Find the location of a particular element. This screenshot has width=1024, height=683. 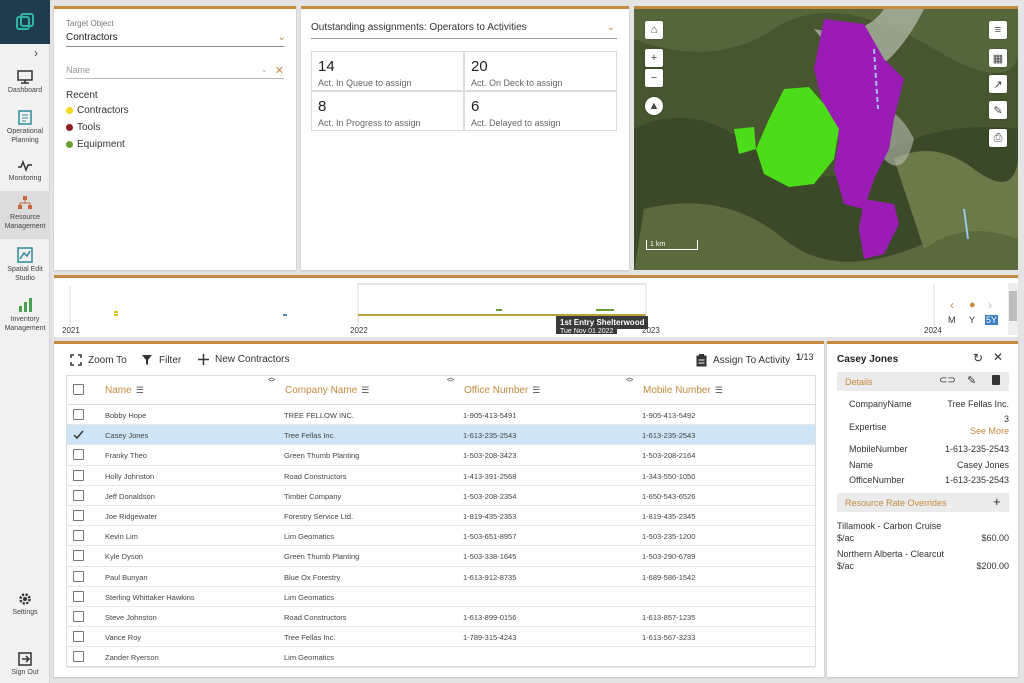

filter-button: Filter is located at coordinates (161, 360).